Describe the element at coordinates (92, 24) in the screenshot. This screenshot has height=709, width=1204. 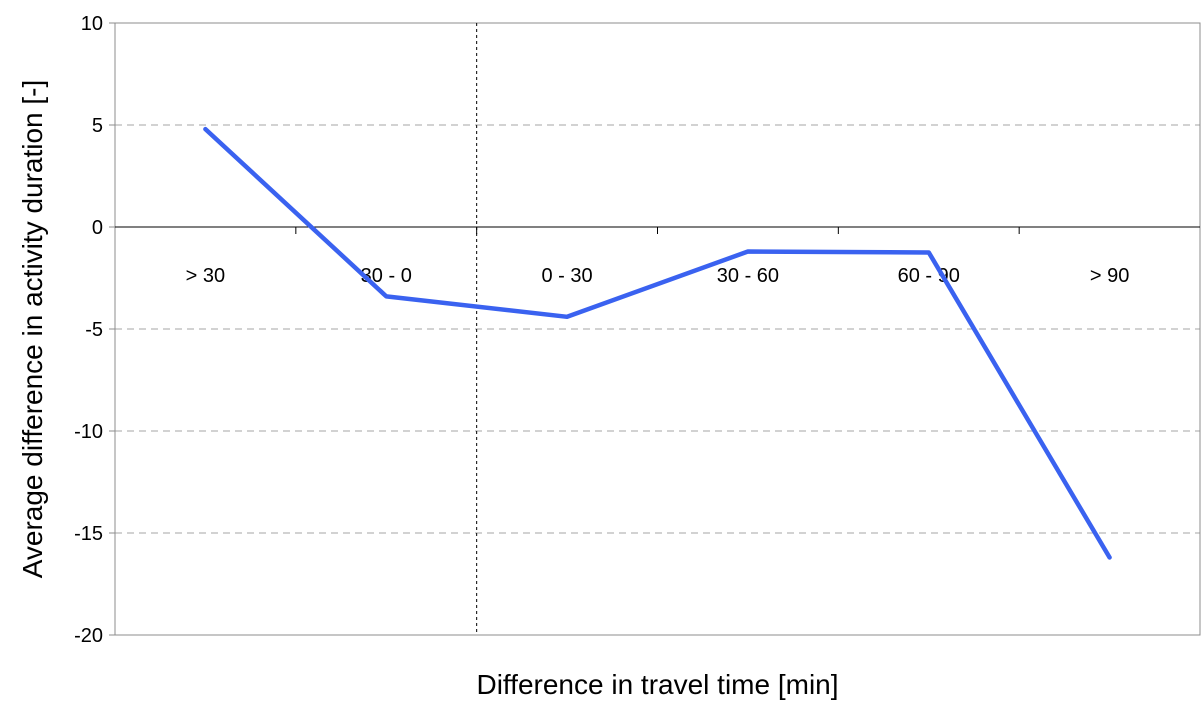
I see `y-tick-label: 10` at that location.